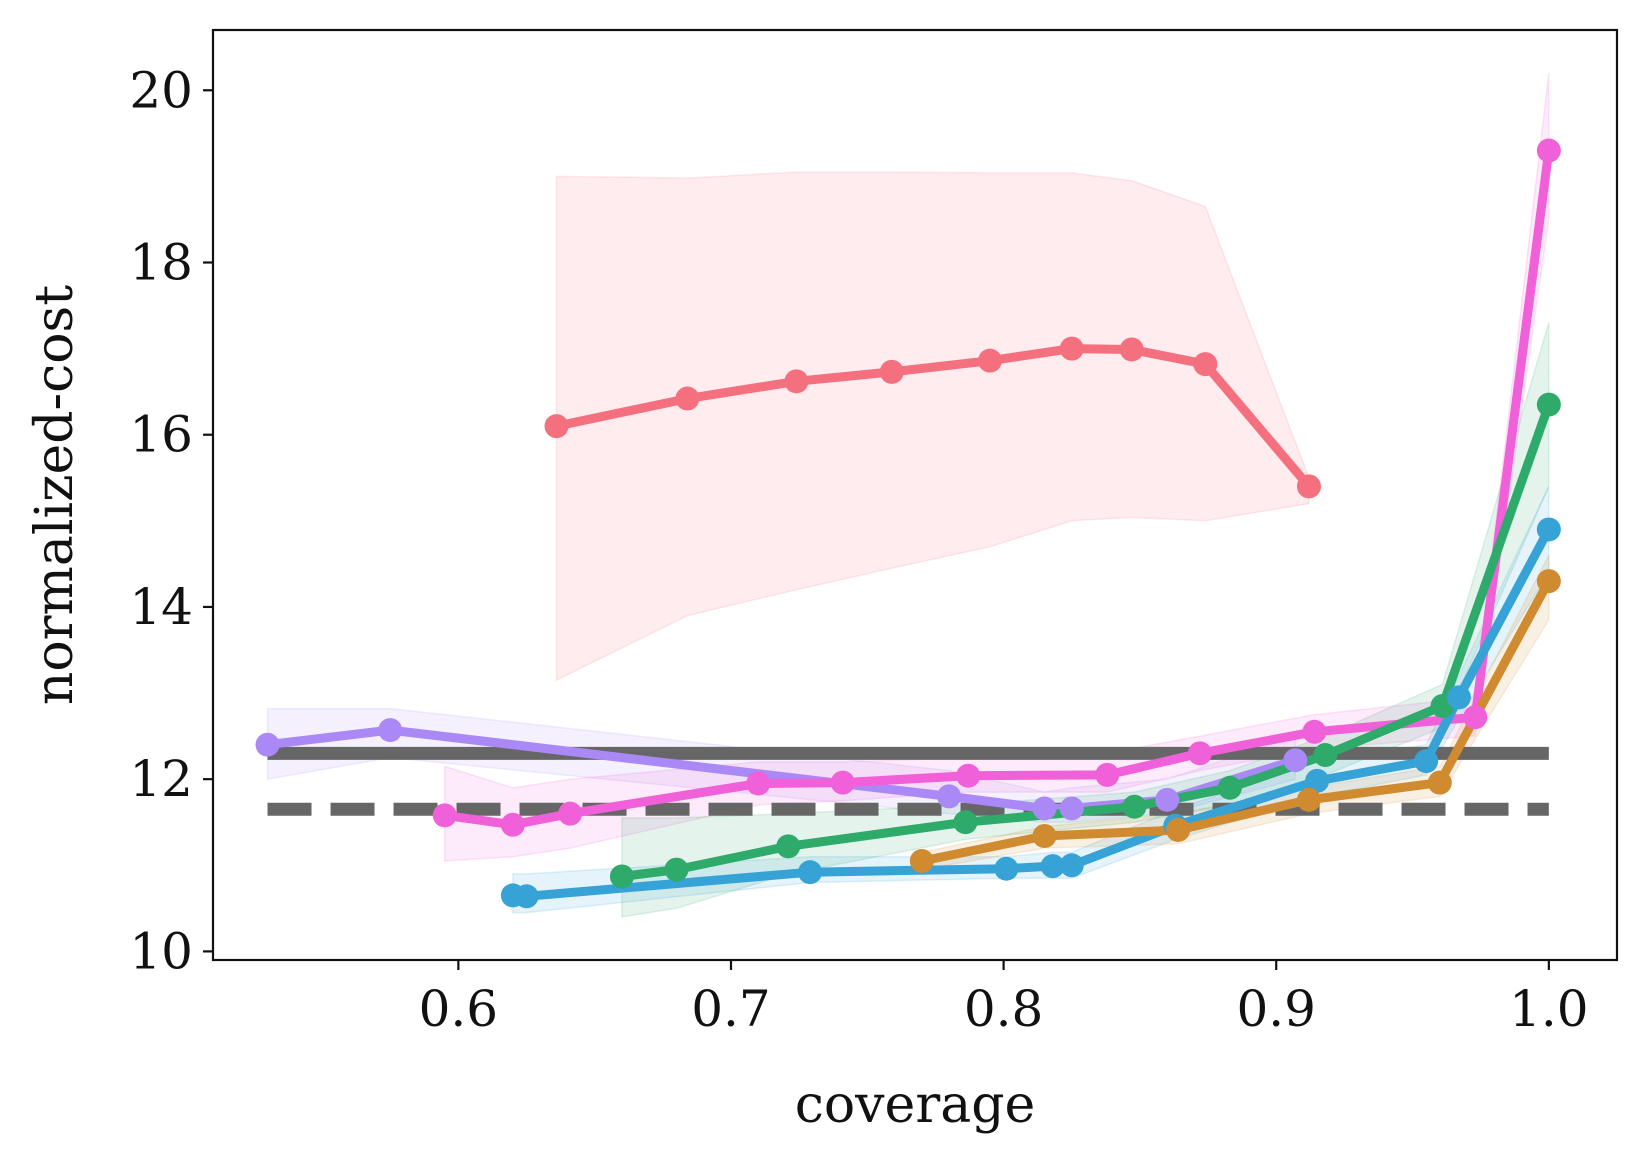  Describe the element at coordinates (731, 1009) in the screenshot. I see `x-tick-label: 0.7` at that location.